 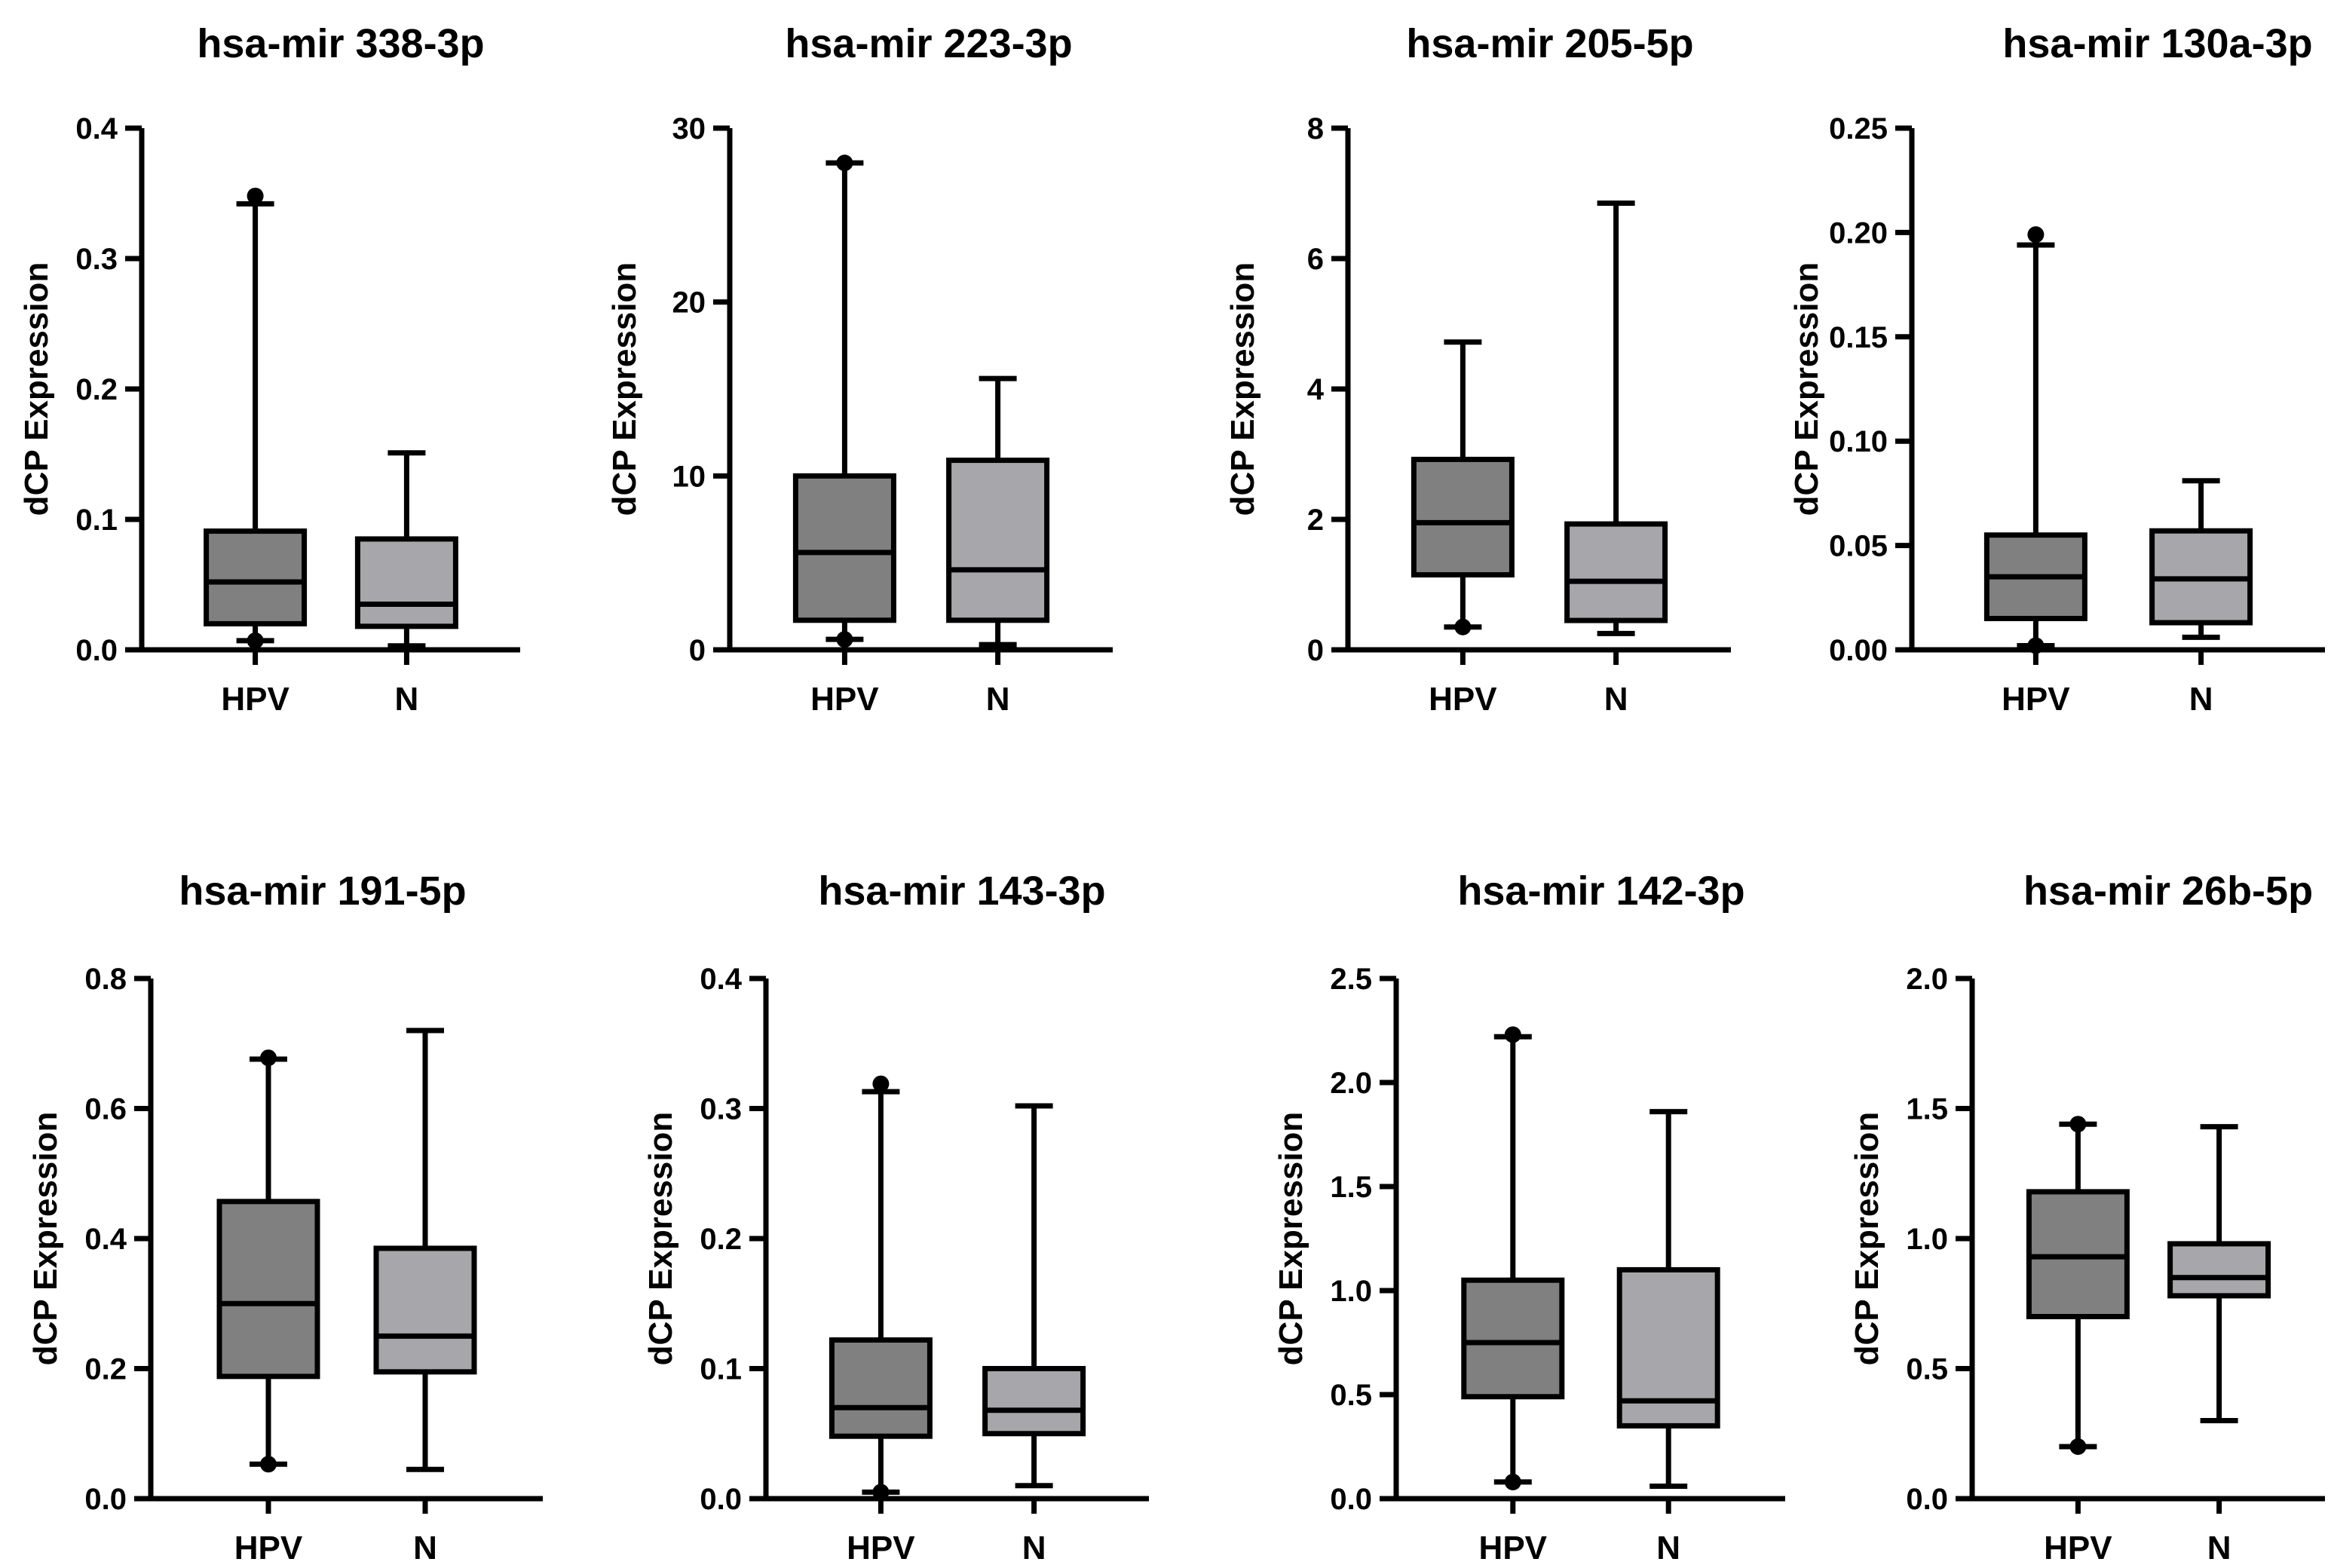 What do you see at coordinates (961, 891) in the screenshot?
I see `chart-title: hsa-mir 143-3p` at bounding box center [961, 891].